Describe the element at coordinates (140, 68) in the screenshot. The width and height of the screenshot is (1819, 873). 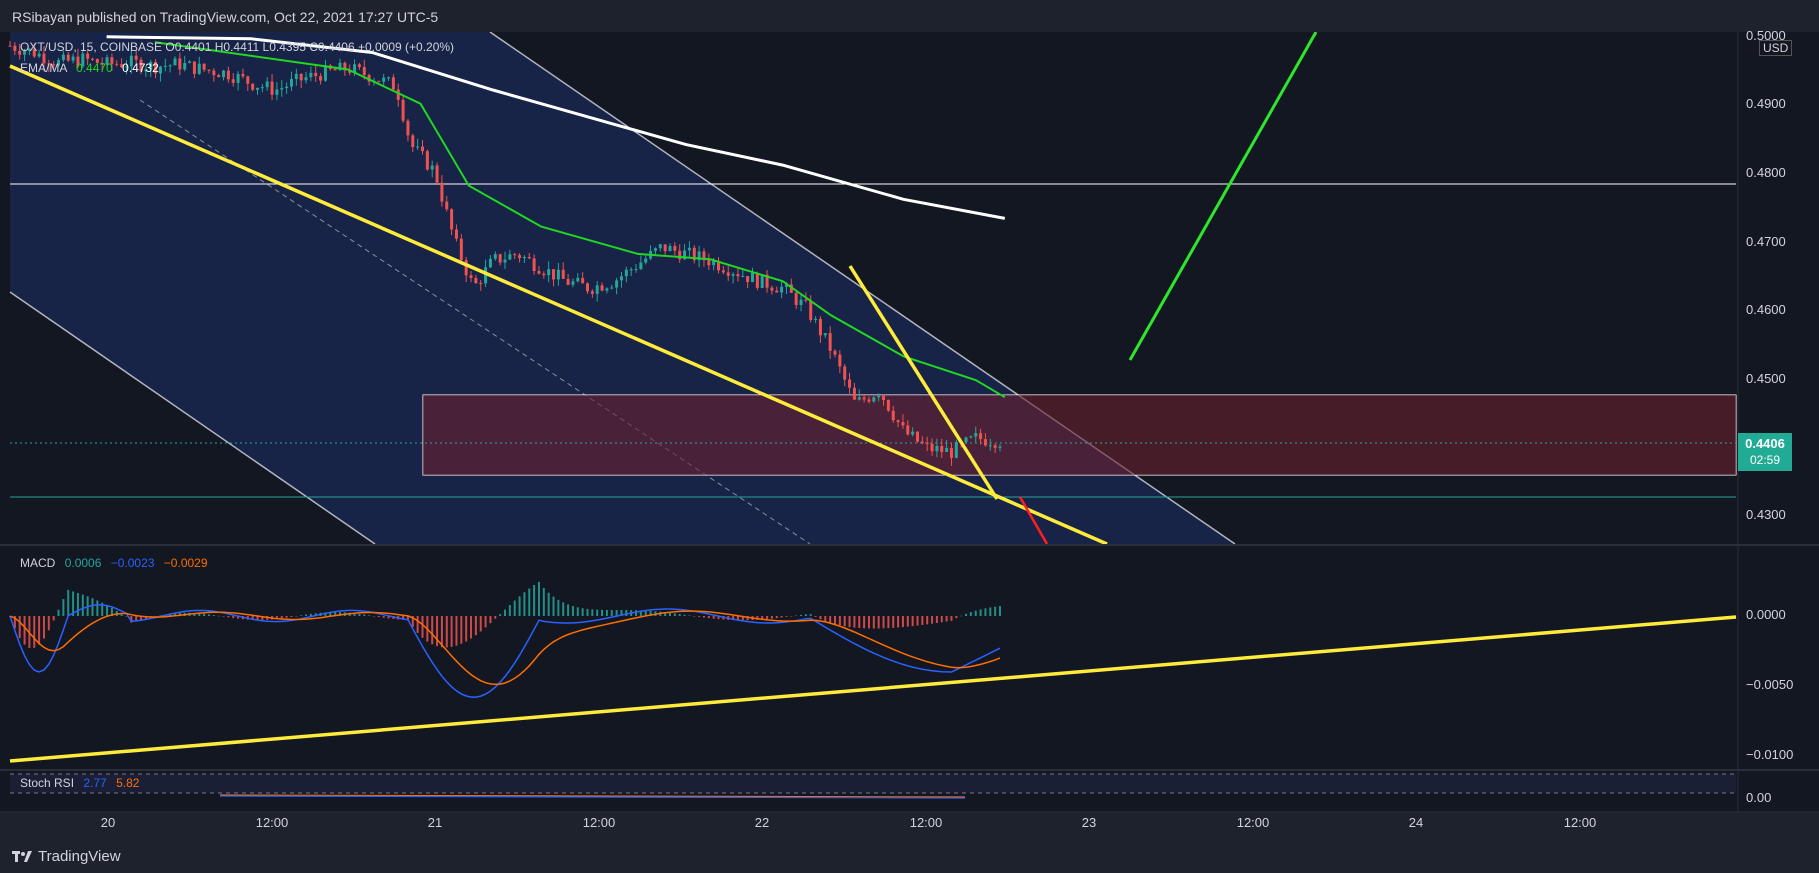
I see `ma-value: 0.4732` at that location.